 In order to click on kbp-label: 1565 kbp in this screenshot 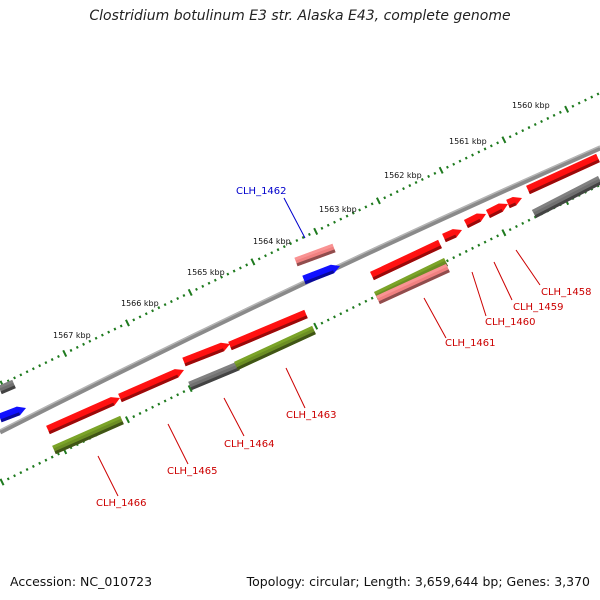, I will do `click(206, 272)`.